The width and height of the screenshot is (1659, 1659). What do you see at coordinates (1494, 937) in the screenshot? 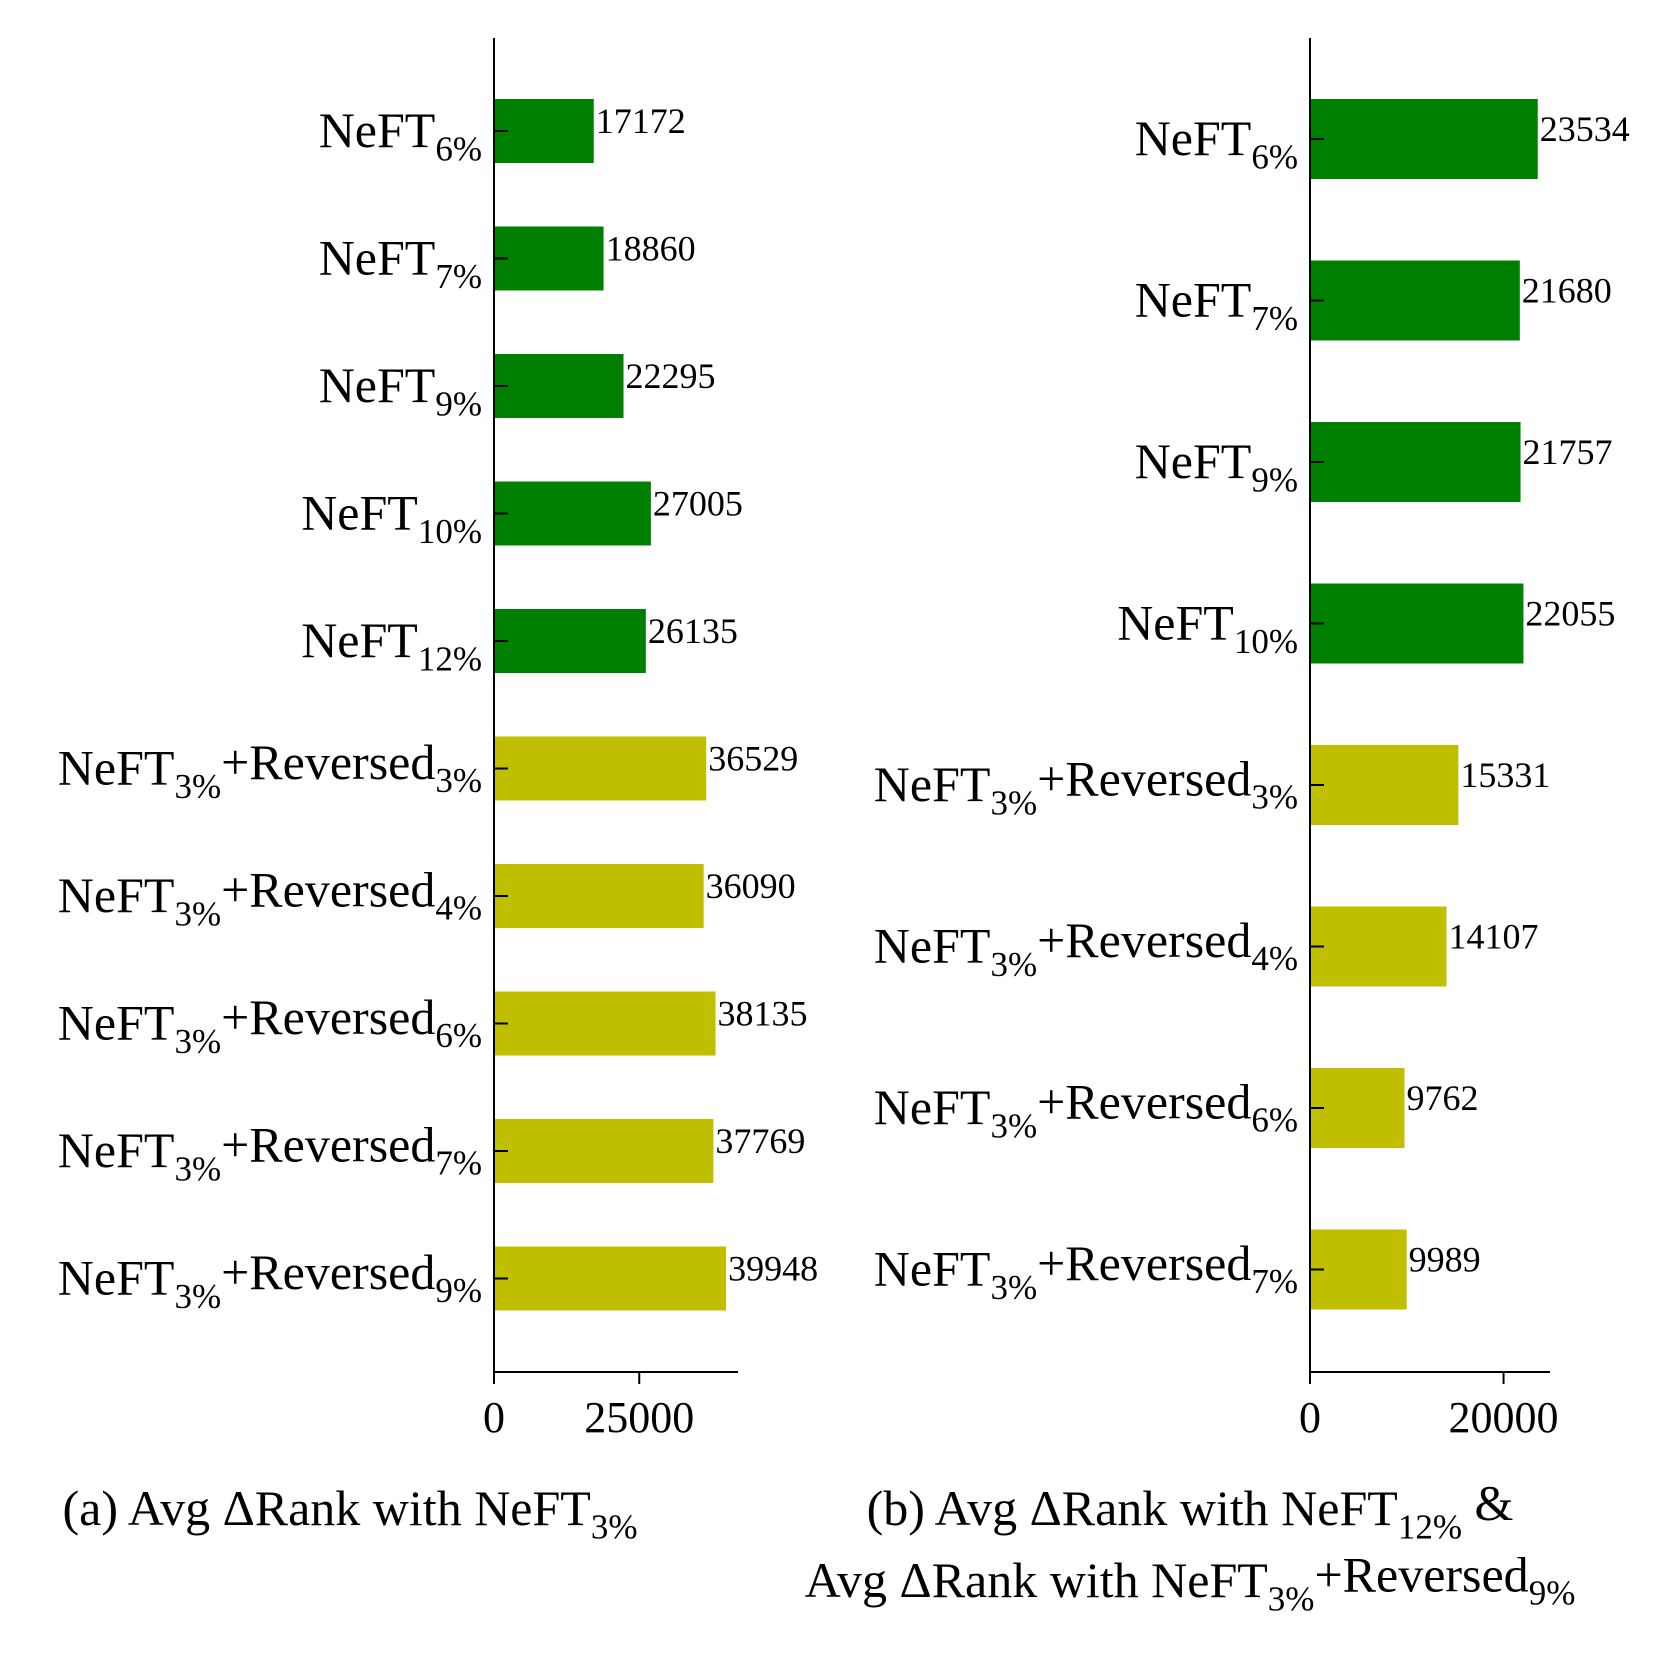
I see `data-label: 14107` at bounding box center [1494, 937].